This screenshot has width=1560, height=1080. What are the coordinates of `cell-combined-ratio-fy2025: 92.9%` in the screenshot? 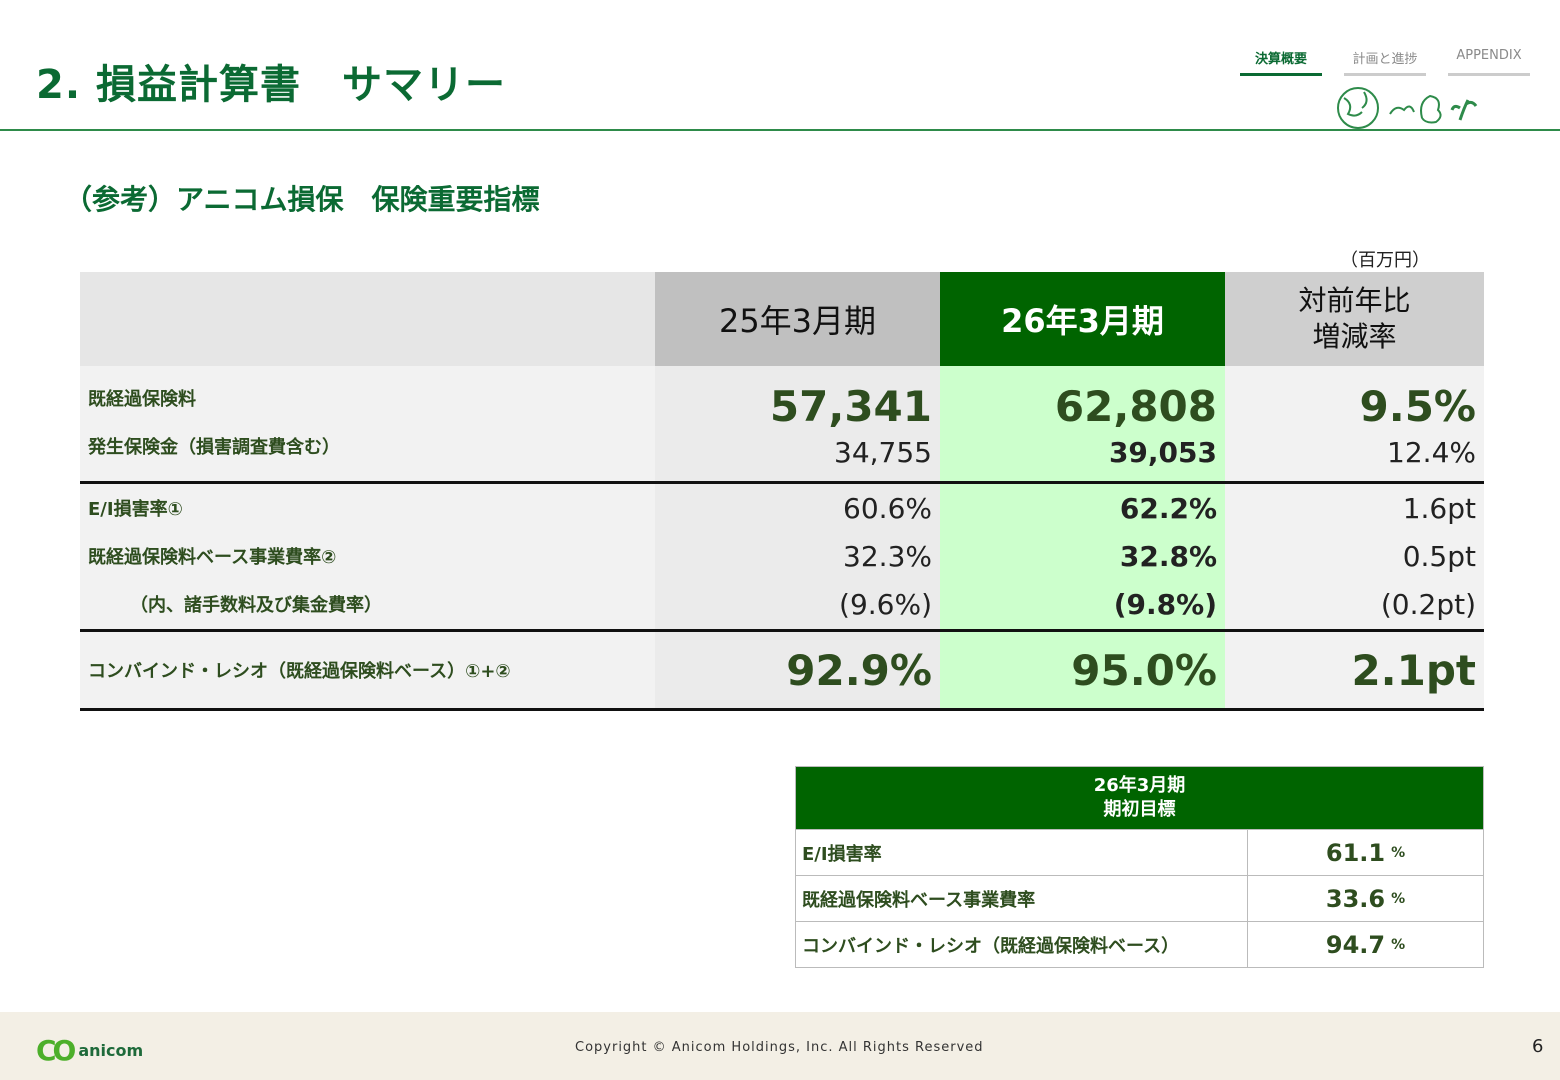 It's located at (859, 670).